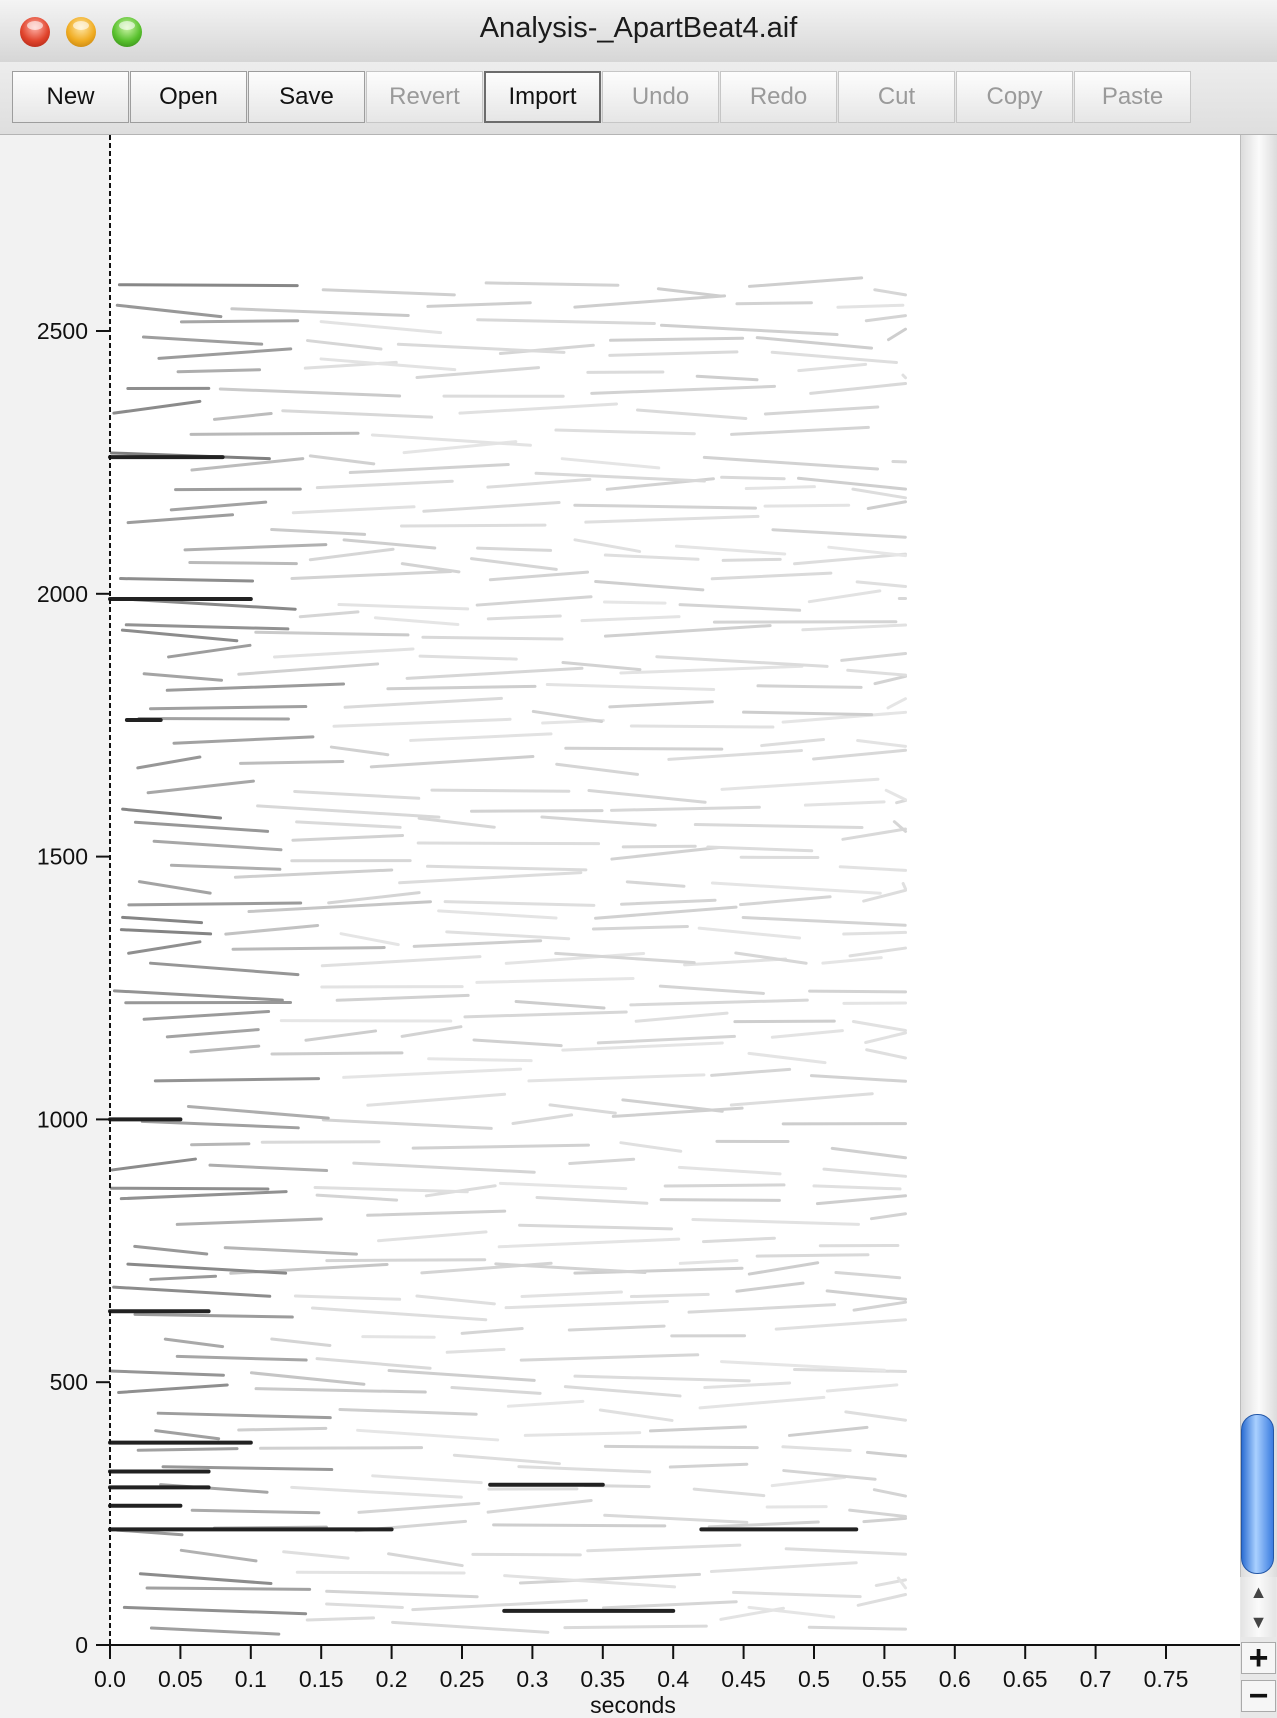 This screenshot has width=1277, height=1718. What do you see at coordinates (633, 1705) in the screenshot?
I see `x-axis-label: seconds` at bounding box center [633, 1705].